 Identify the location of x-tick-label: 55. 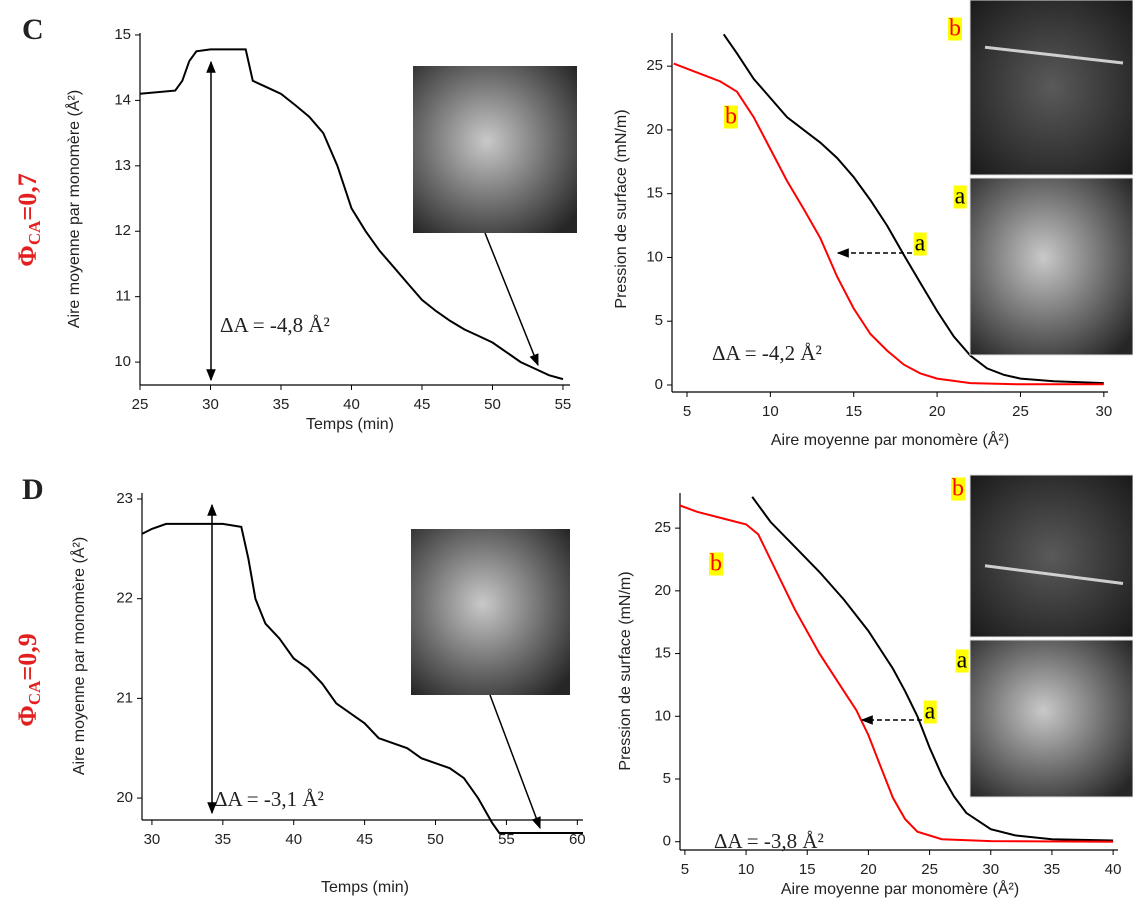
(506, 839).